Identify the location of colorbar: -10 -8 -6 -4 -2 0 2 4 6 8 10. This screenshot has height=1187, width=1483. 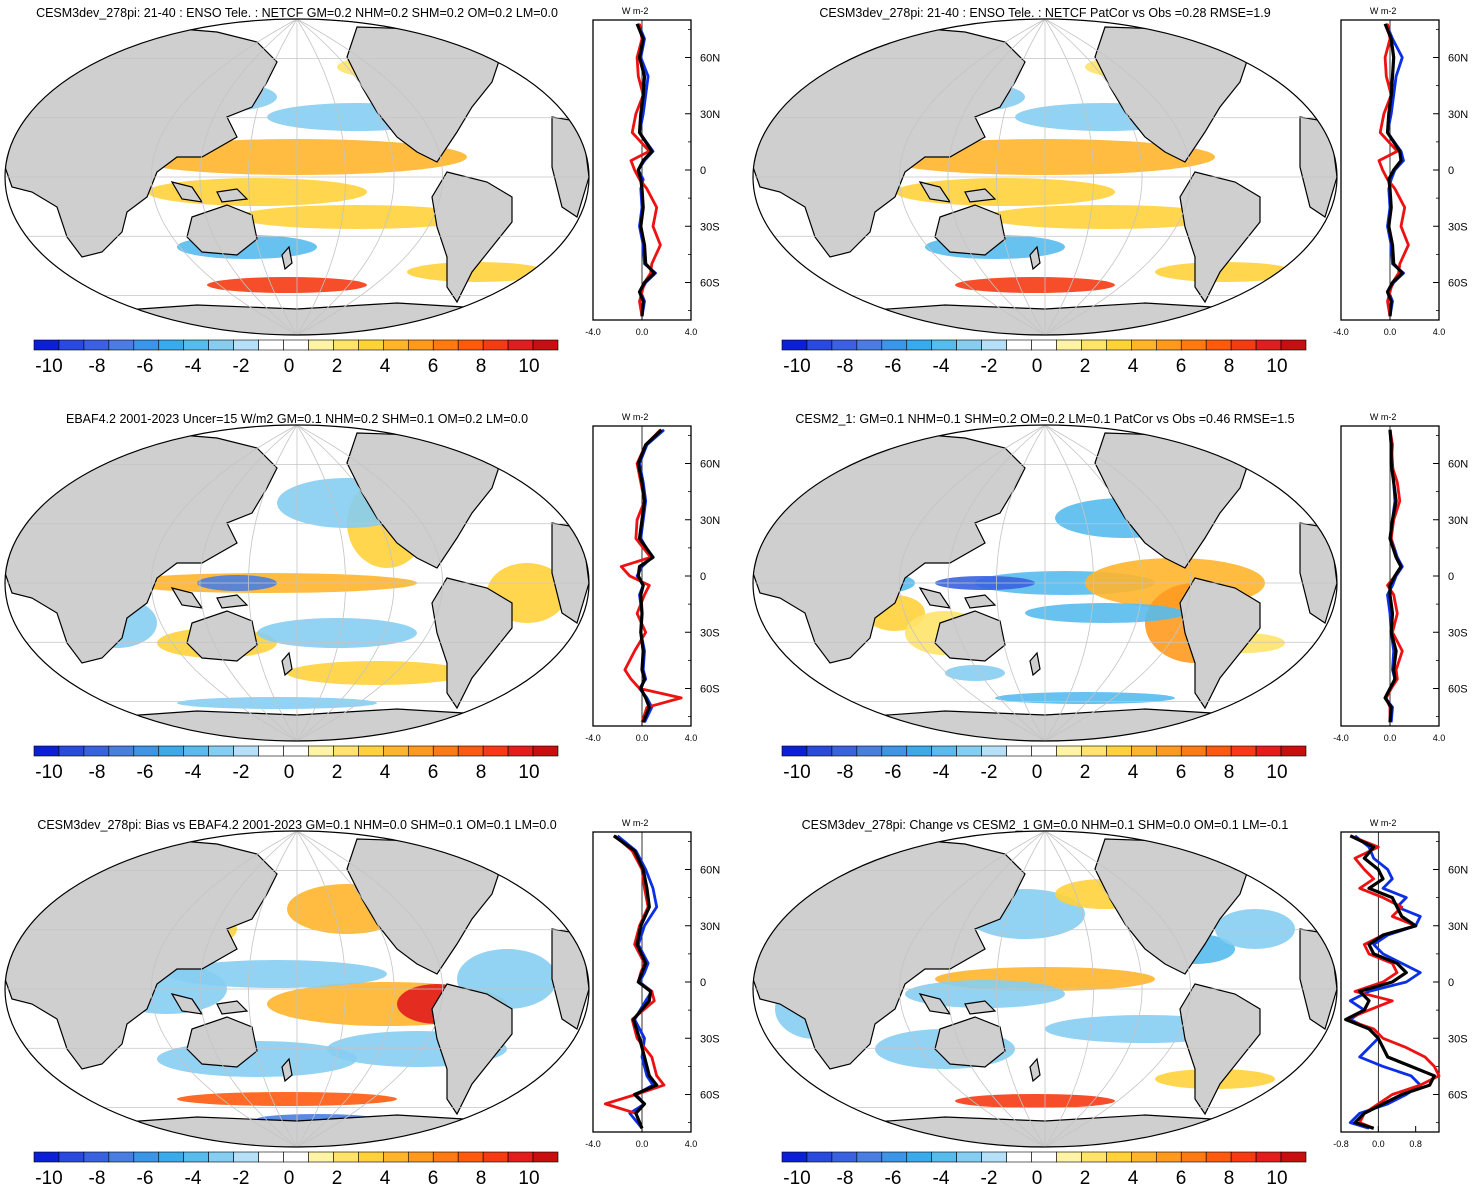
(296, 358).